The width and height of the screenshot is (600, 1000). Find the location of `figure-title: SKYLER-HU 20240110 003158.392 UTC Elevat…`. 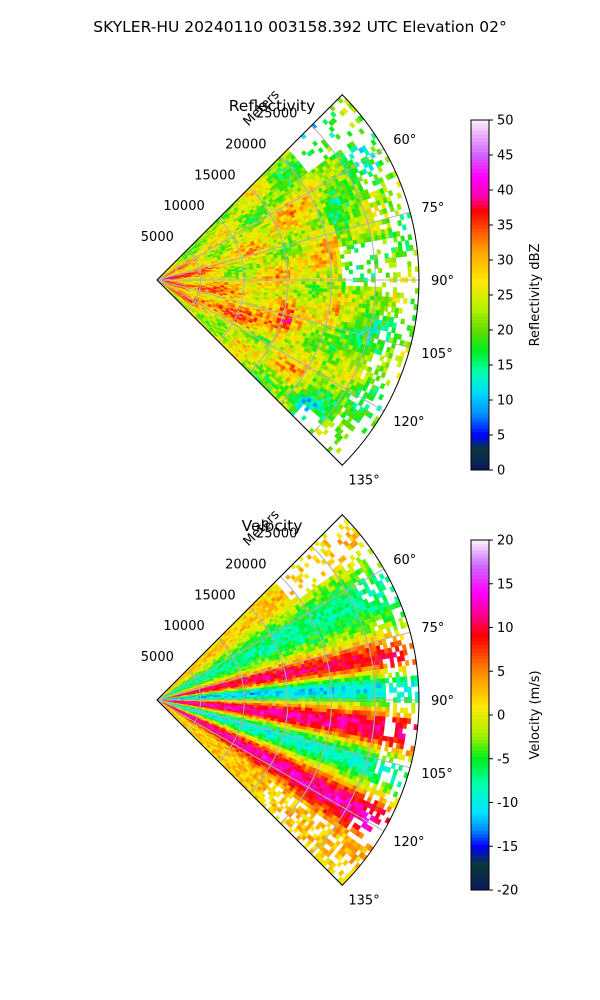

figure-title: SKYLER-HU 20240110 003158.392 UTC Elevat… is located at coordinates (300, 27).